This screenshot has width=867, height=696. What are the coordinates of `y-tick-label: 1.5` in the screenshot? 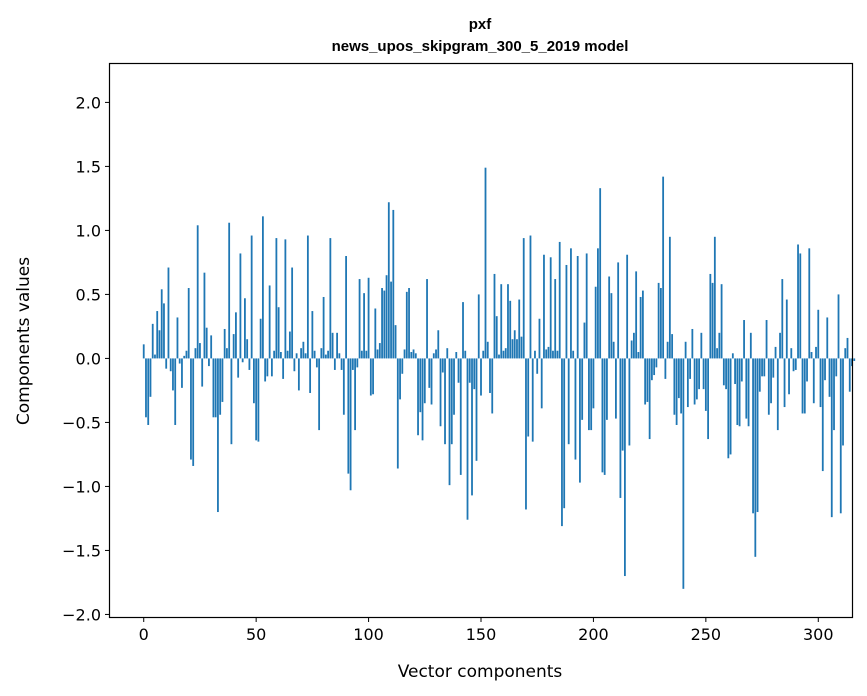 It's located at (88, 166).